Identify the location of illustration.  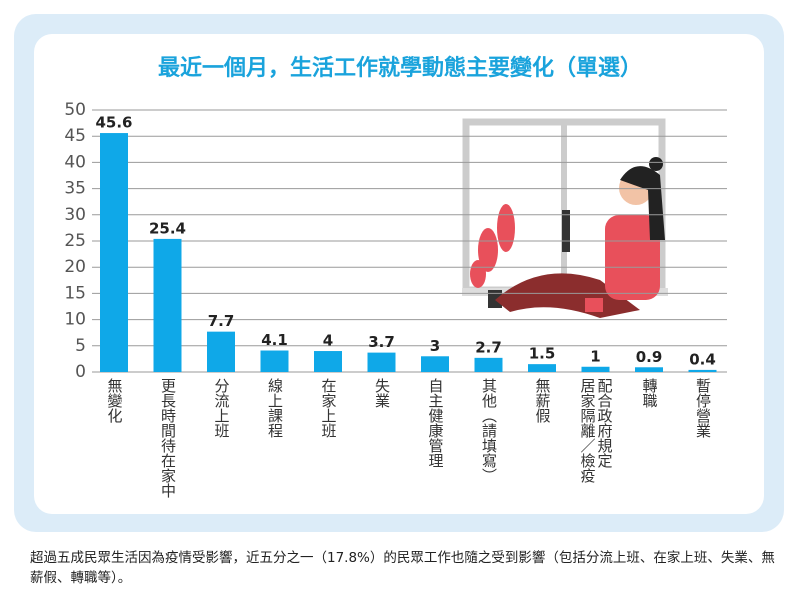
(565, 218).